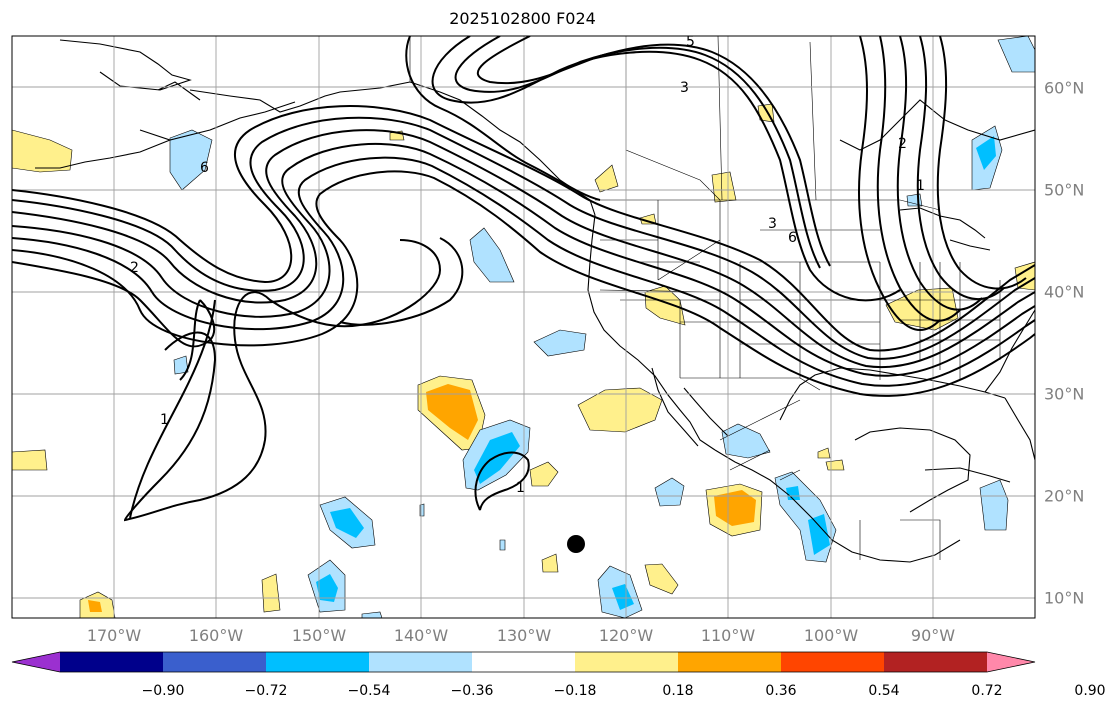 The width and height of the screenshot is (1105, 712). I want to click on contour-label: 2, so click(134, 268).